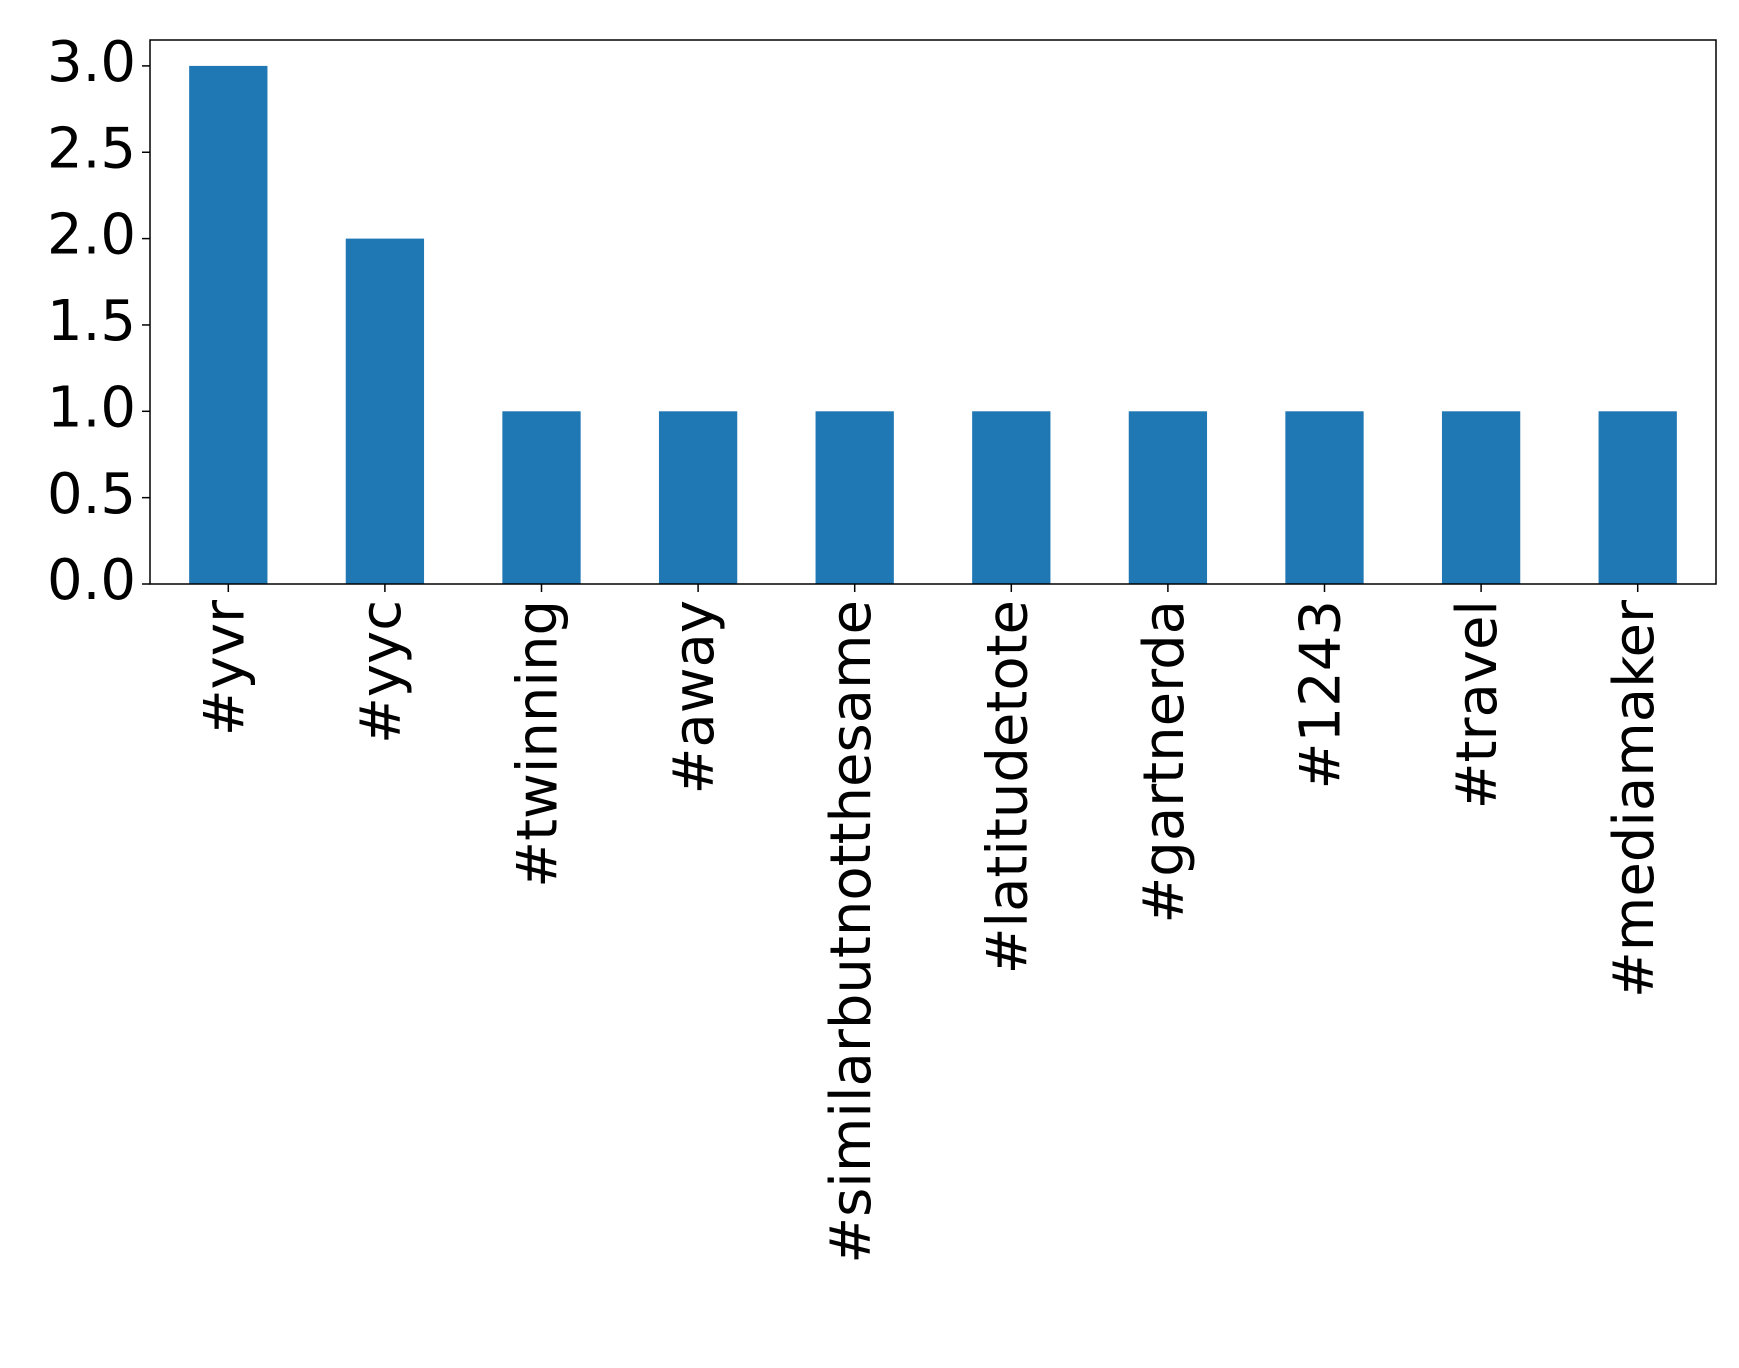 Image resolution: width=1739 pixels, height=1368 pixels. Describe the element at coordinates (1634, 798) in the screenshot. I see `x-tick-label: #mediamaker` at that location.